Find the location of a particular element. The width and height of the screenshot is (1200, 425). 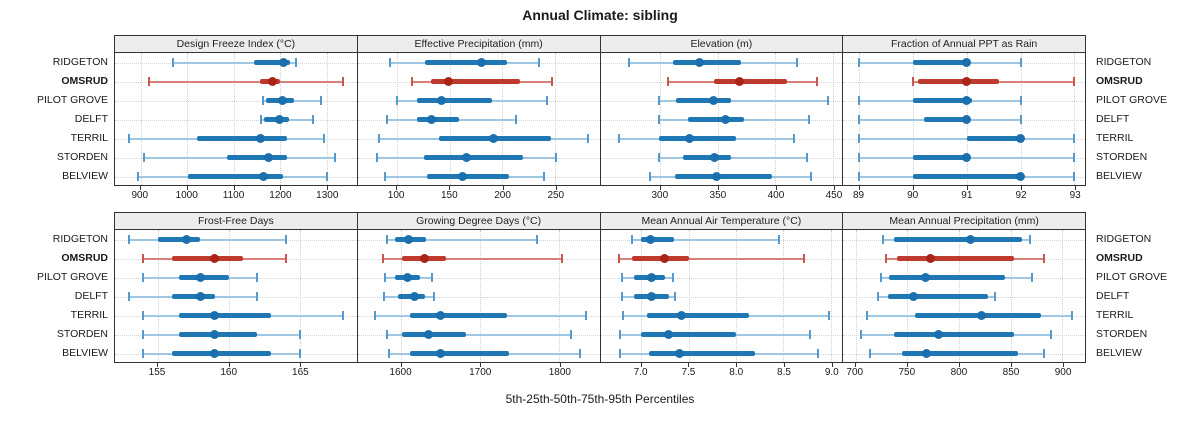

panel-elevation-m: Elevation (m) 300 350 400 450 is located at coordinates (721, 118).